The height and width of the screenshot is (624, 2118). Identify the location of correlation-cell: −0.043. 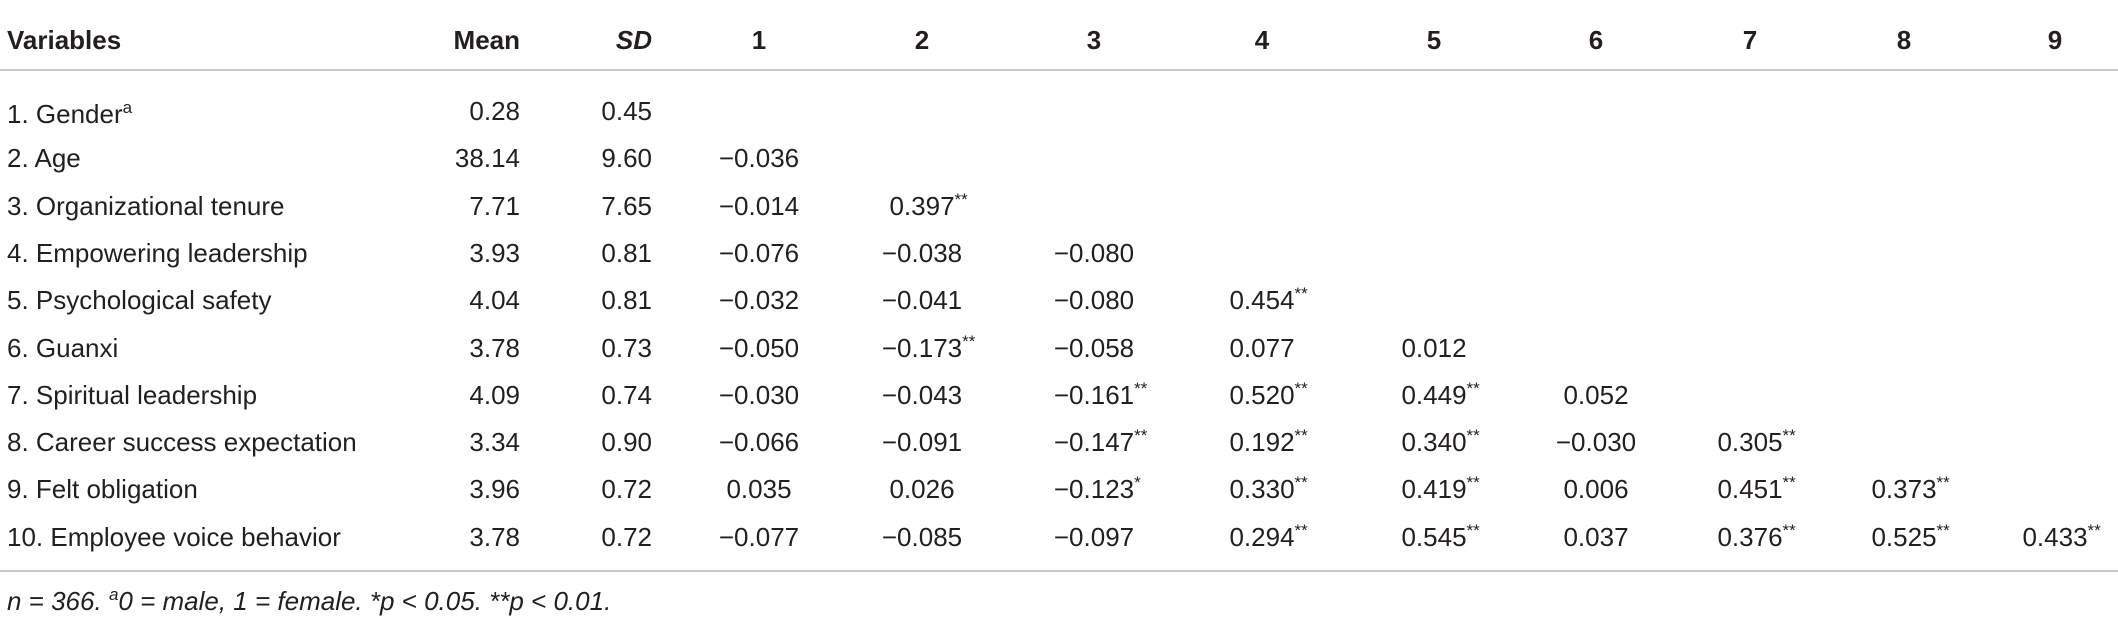
(922, 395).